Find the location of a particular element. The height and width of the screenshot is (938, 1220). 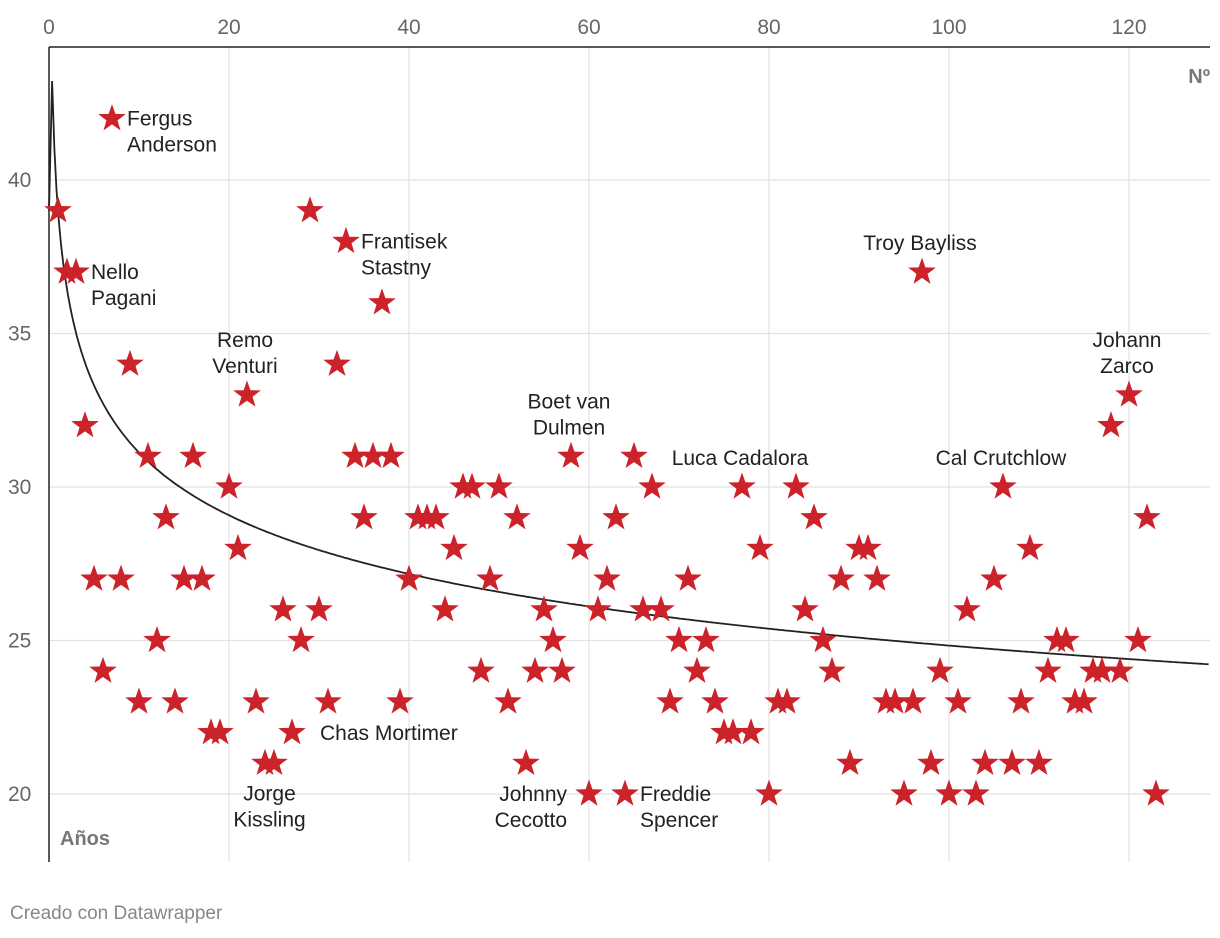

annotation-label: Nello Pagani is located at coordinates (123, 285).